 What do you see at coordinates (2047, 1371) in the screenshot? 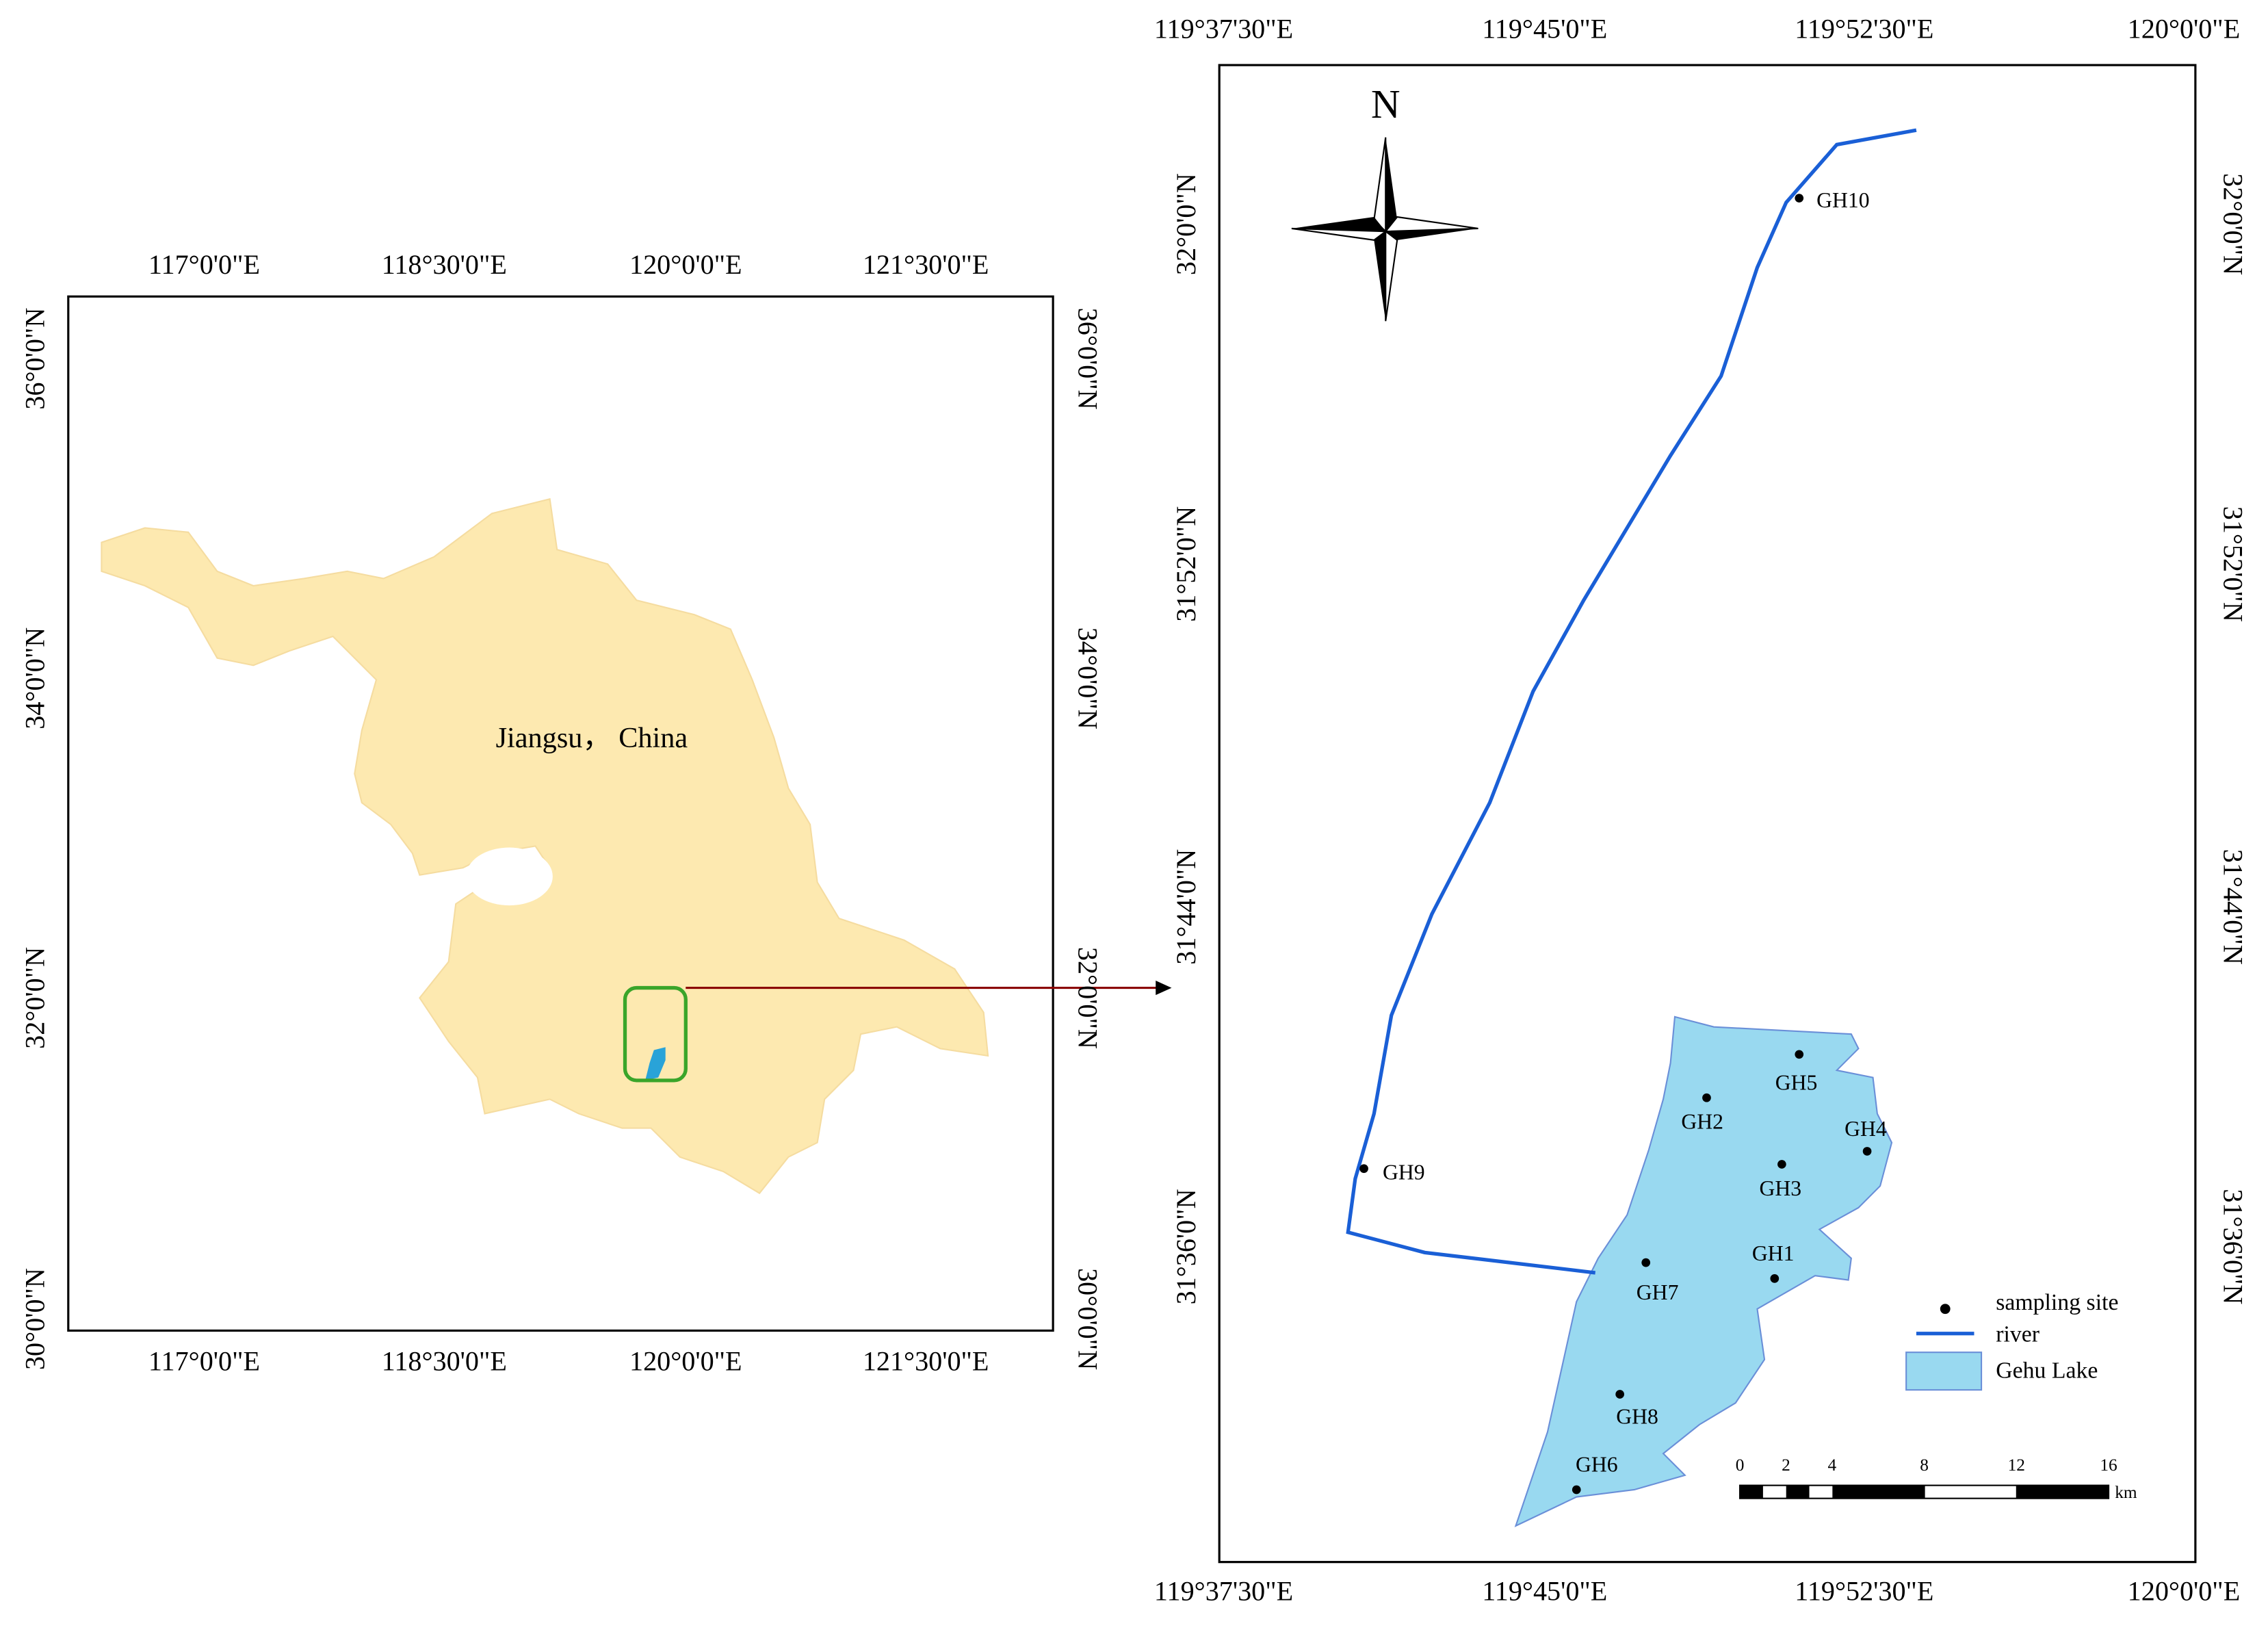
I see `legend-label: Gehu Lake` at bounding box center [2047, 1371].